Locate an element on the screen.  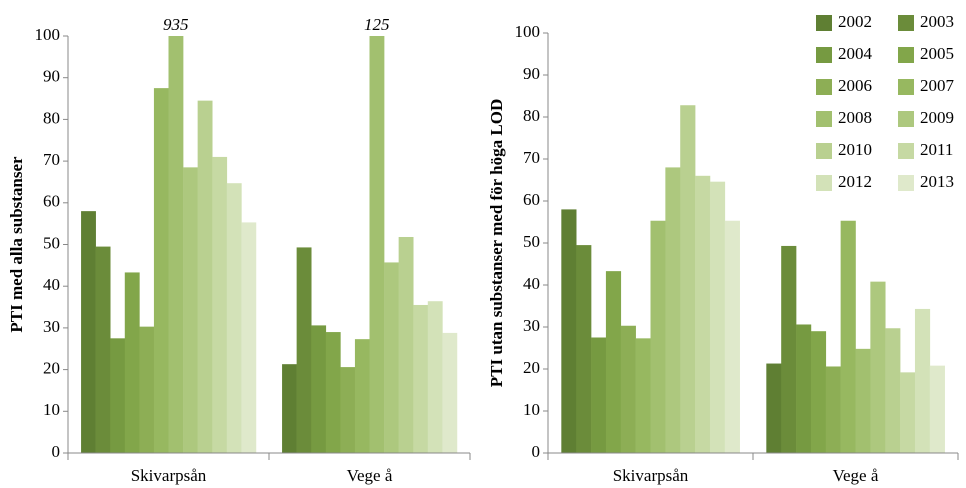
legend-label: 2013 is located at coordinates (937, 181).